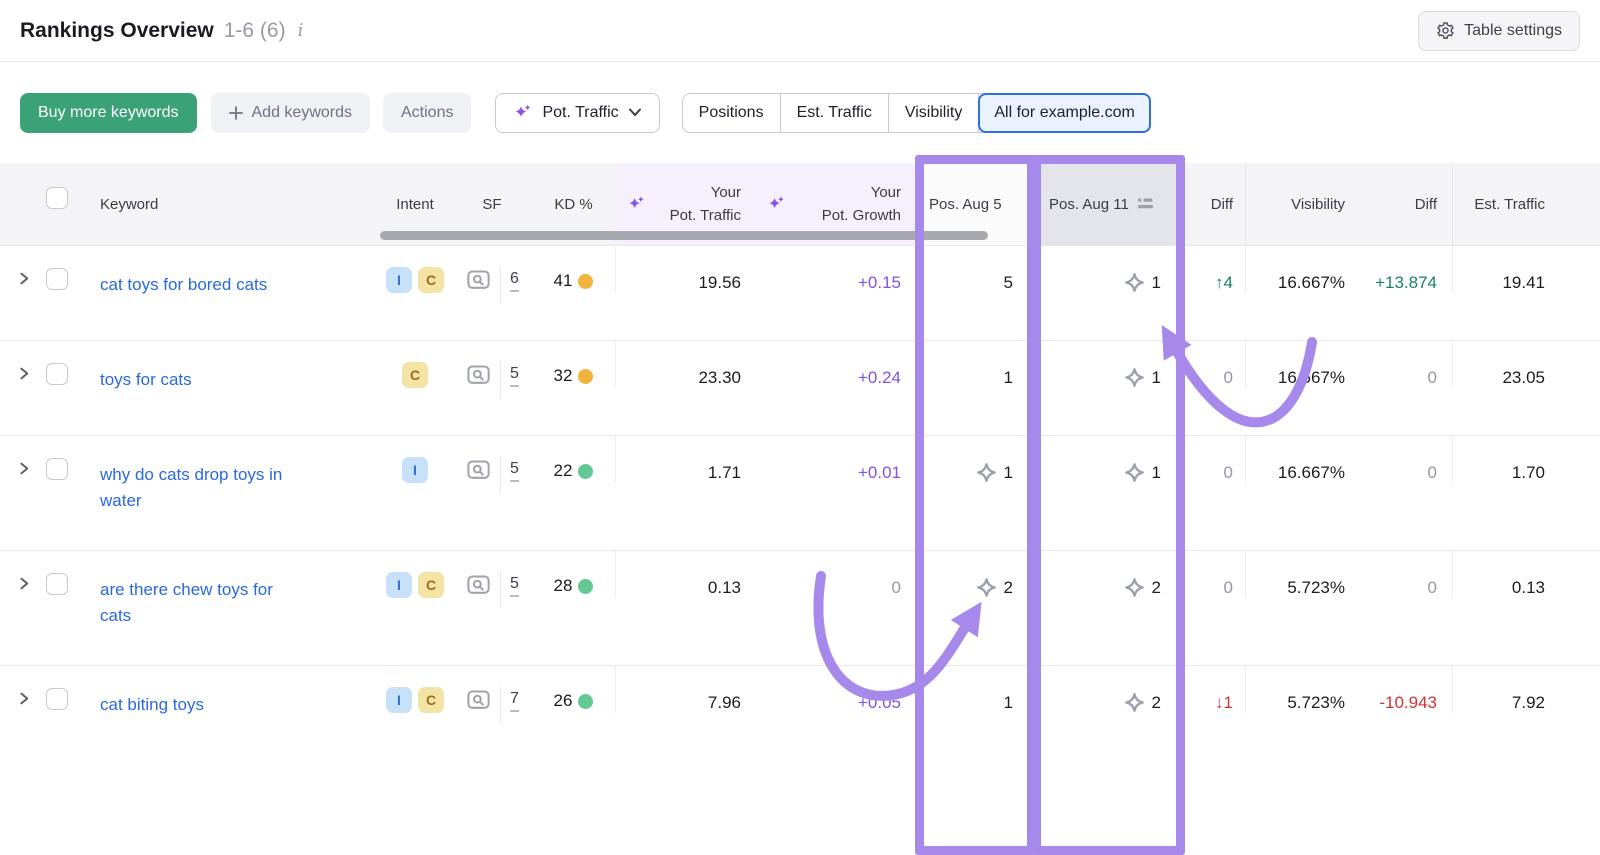  What do you see at coordinates (302, 112) in the screenshot?
I see `add-keywords-label: Add keywords` at bounding box center [302, 112].